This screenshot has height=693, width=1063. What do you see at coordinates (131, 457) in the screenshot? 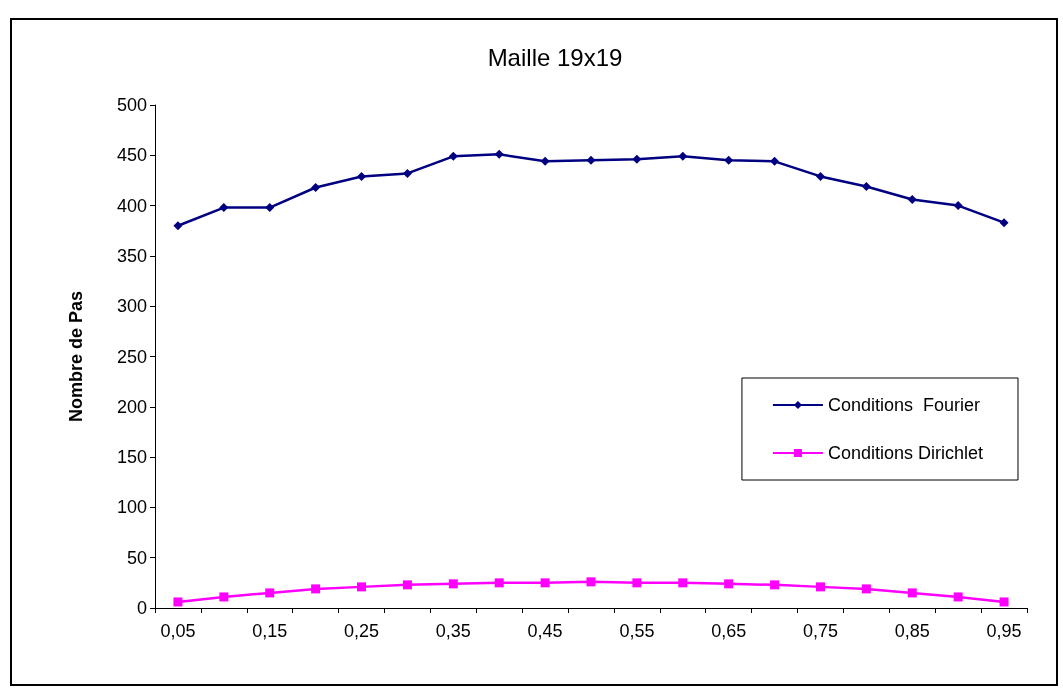
I see `y-tick-label: 150` at bounding box center [131, 457].